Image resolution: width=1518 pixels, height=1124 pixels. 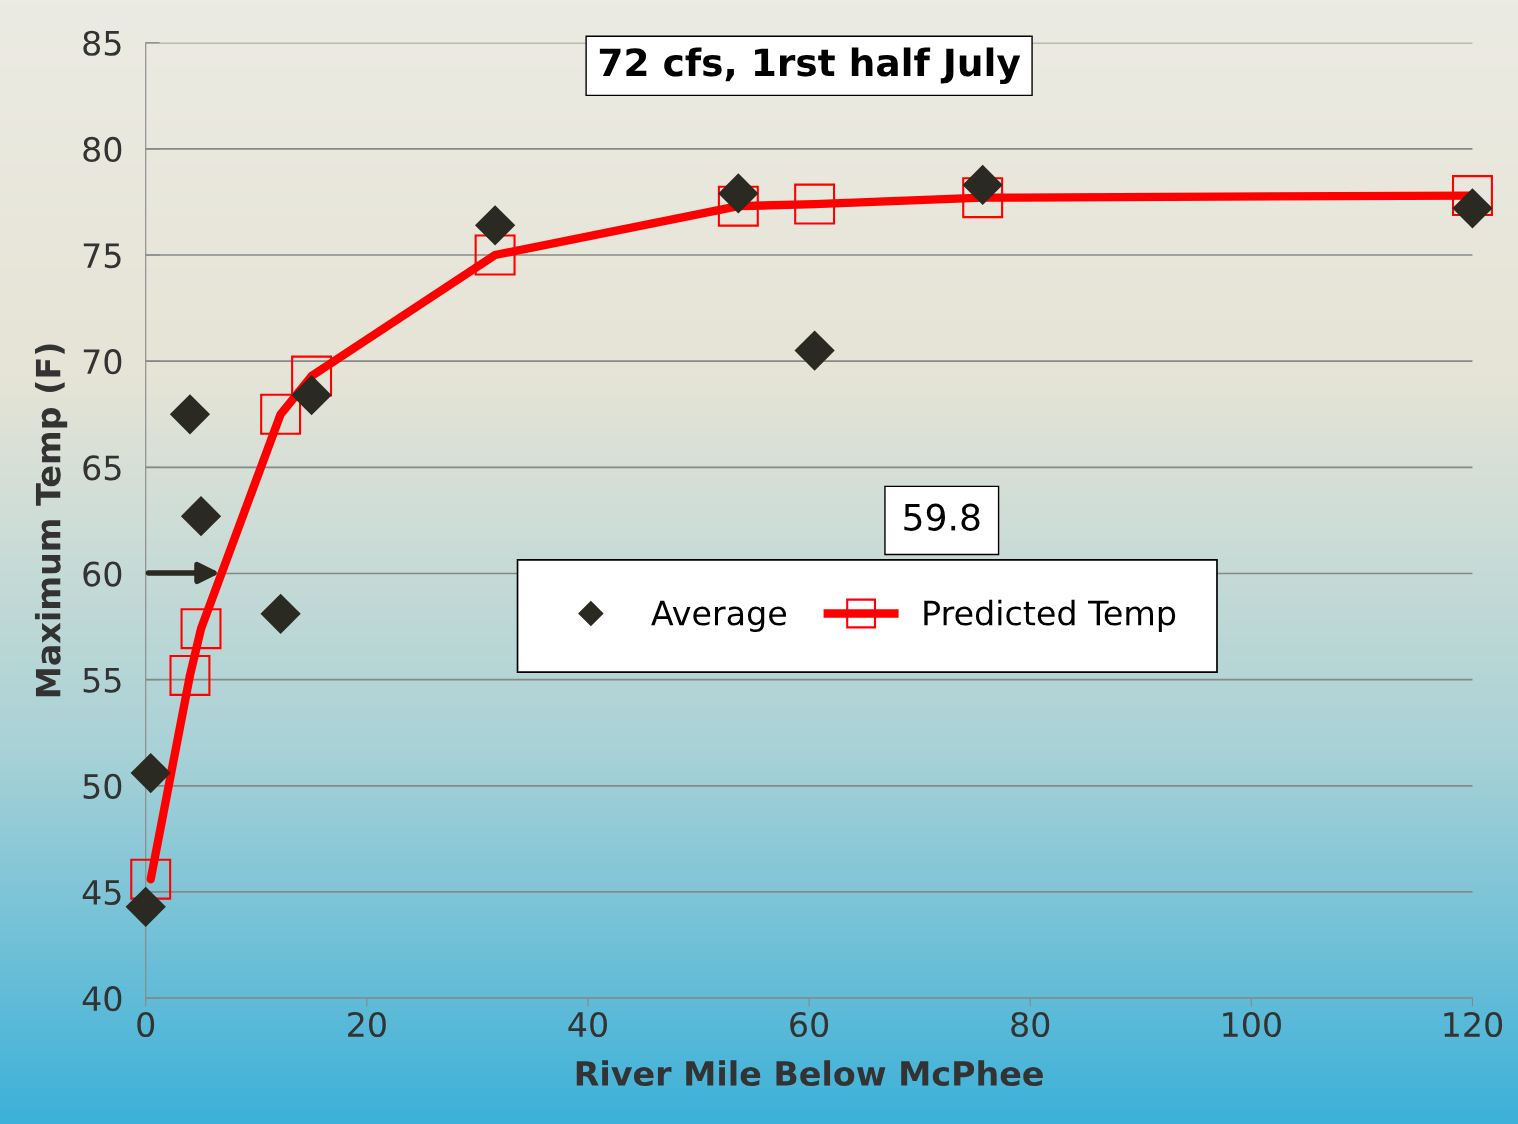 What do you see at coordinates (102, 574) in the screenshot?
I see `y-tick-label: 60` at bounding box center [102, 574].